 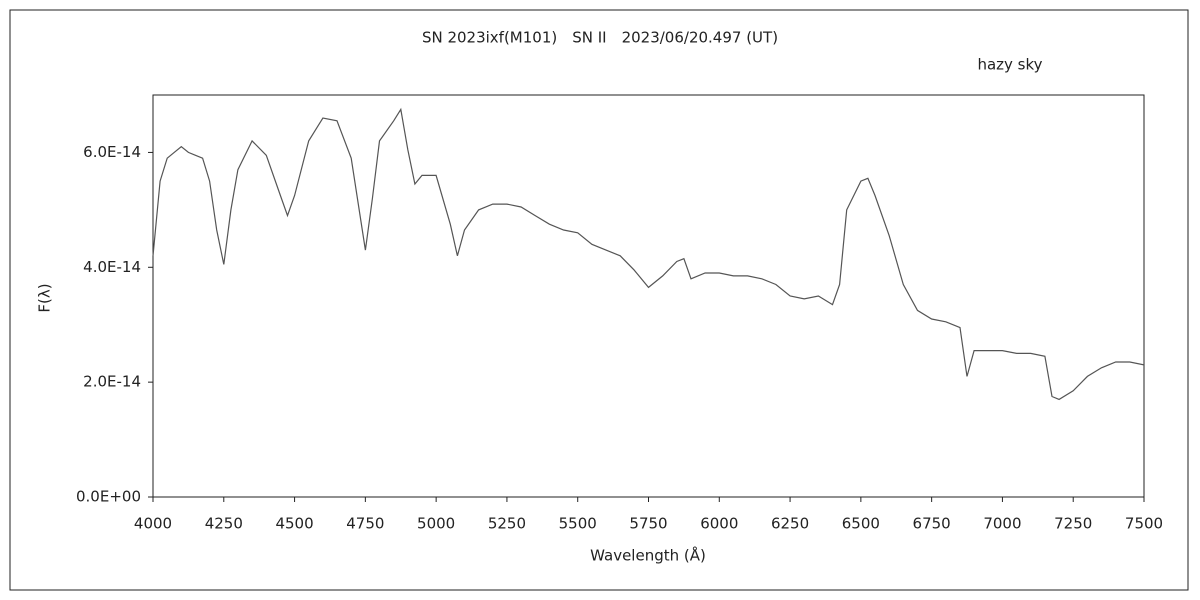 What do you see at coordinates (861, 524) in the screenshot?
I see `x-tick-label: 6500` at bounding box center [861, 524].